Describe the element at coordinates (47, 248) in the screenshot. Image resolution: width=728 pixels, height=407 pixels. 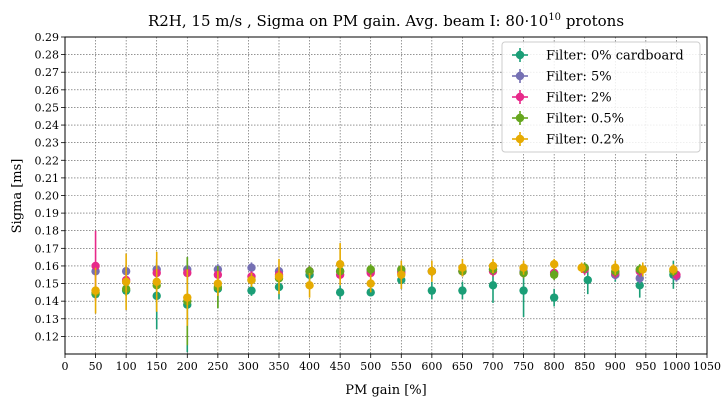
I see `y-tick-label: 0.17` at that location.